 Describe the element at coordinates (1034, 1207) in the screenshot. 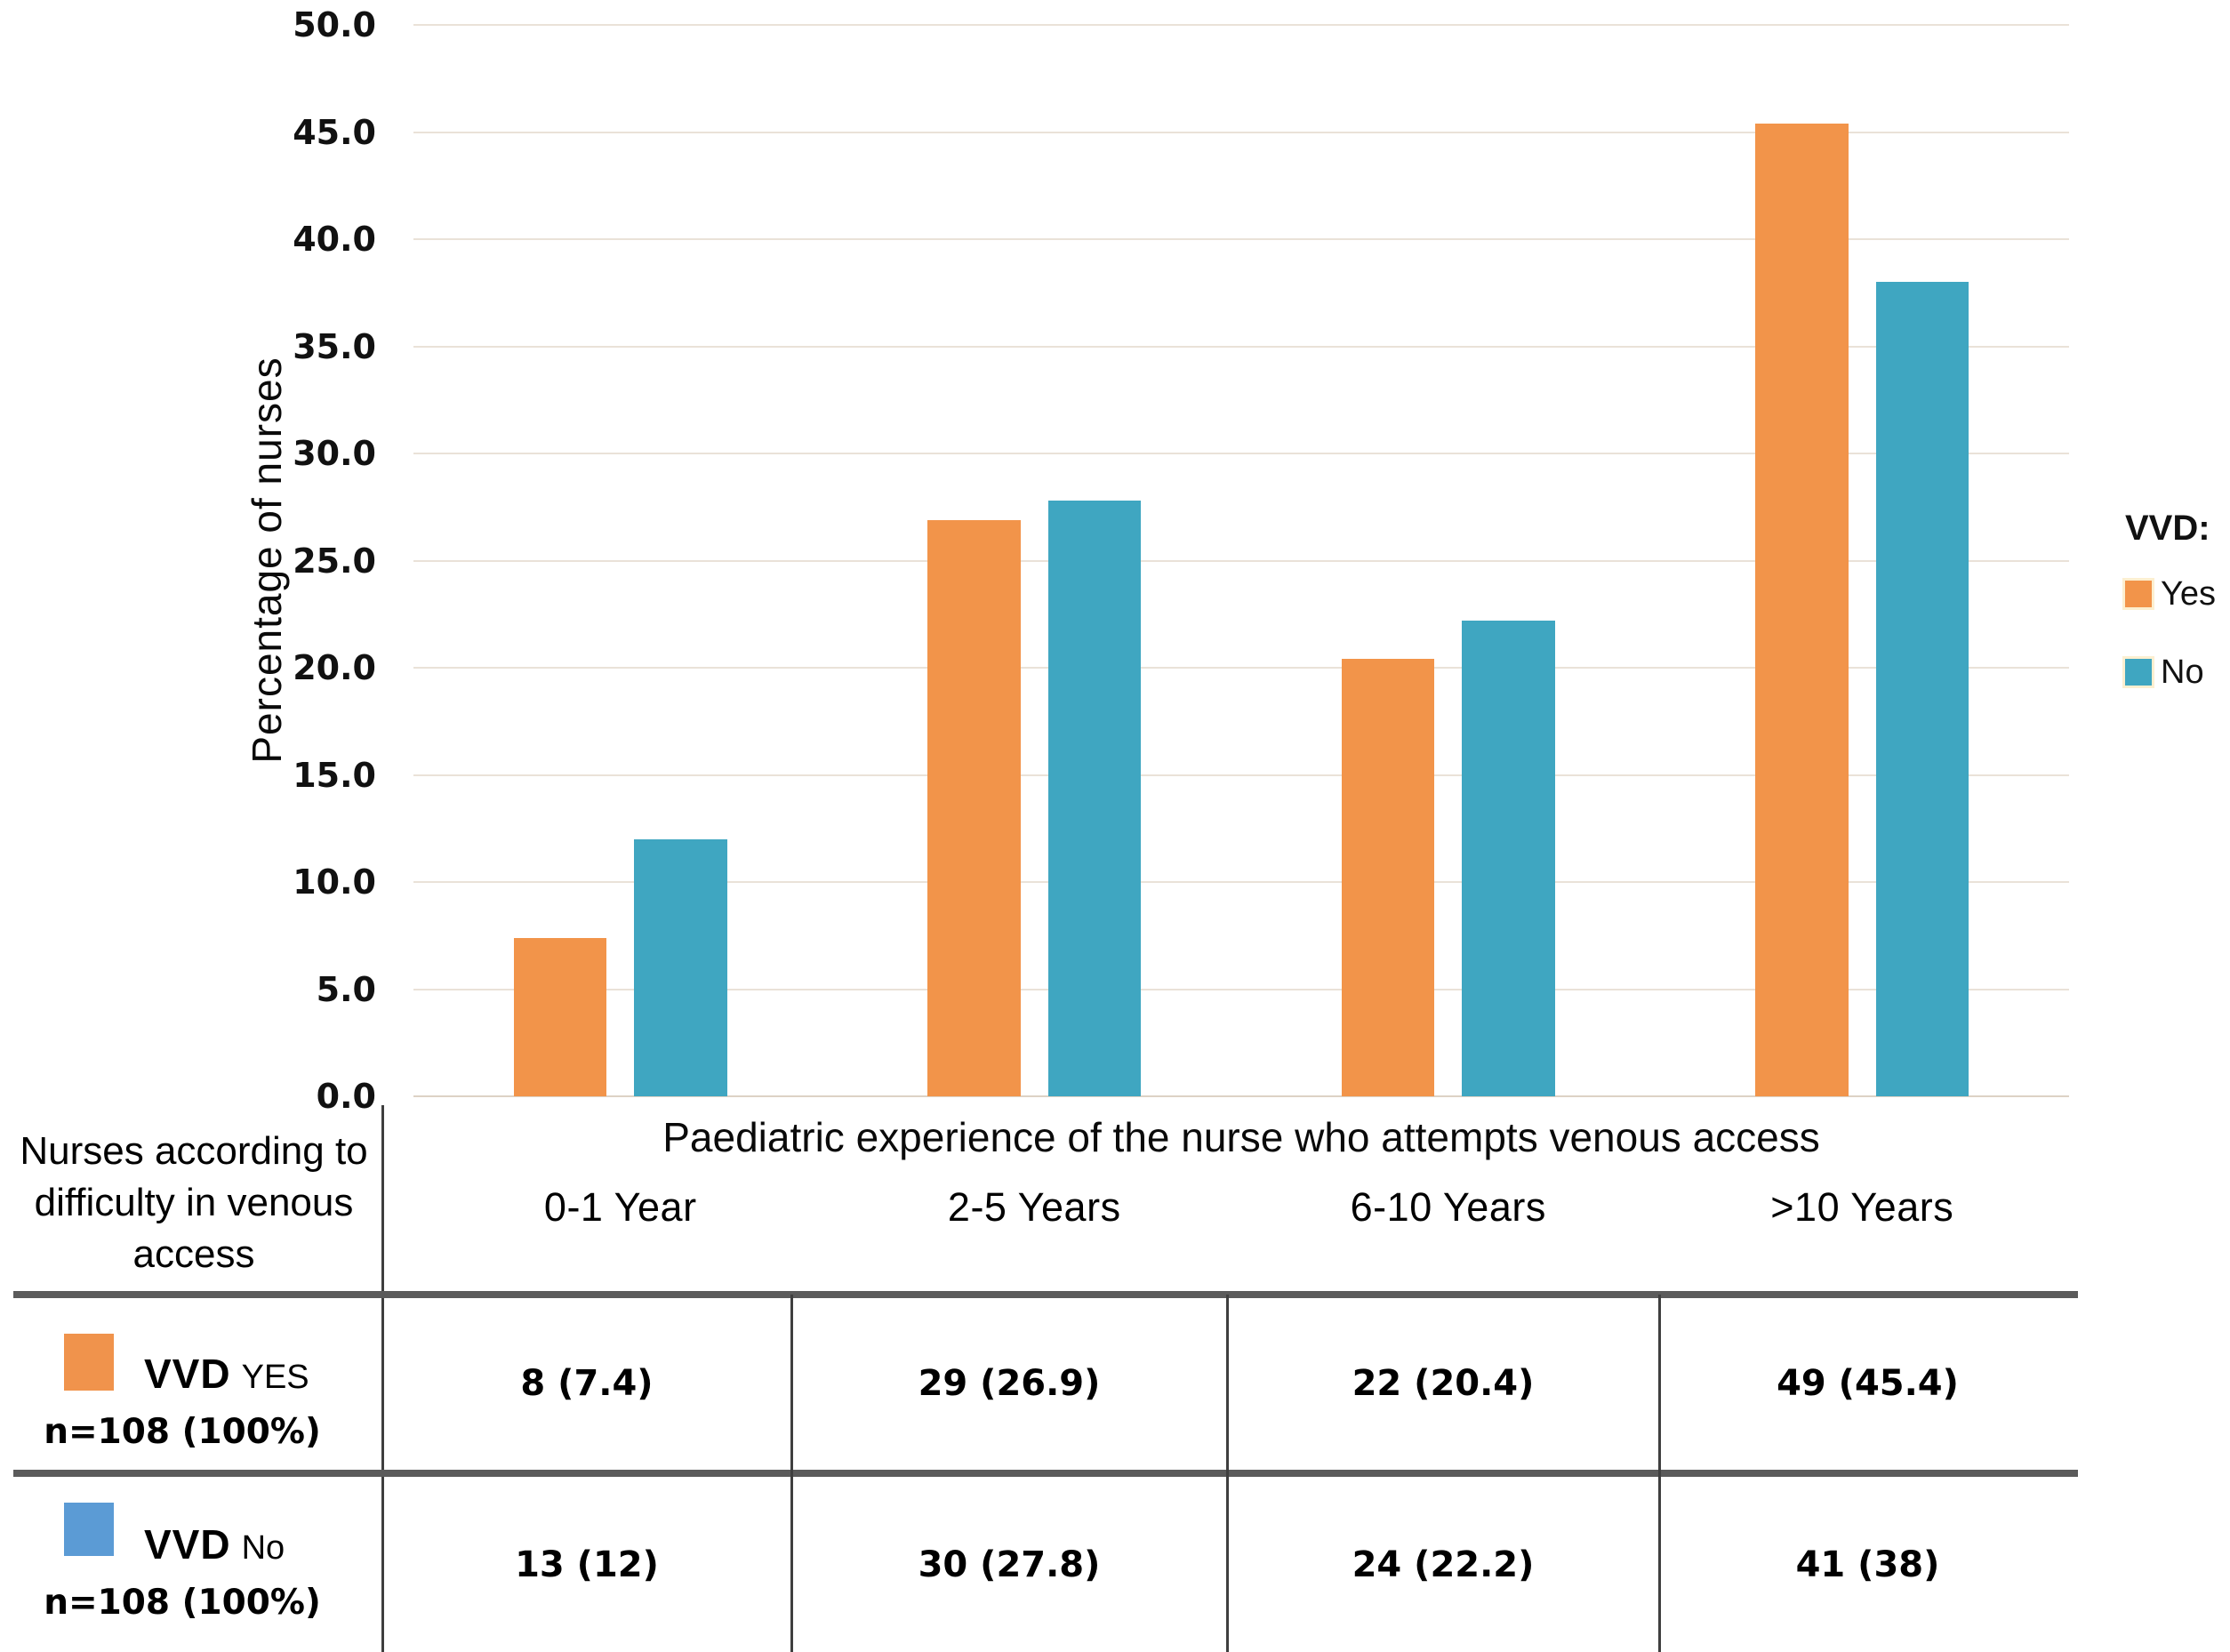

I see `category-header-2-5-years: 2-5 Years` at that location.